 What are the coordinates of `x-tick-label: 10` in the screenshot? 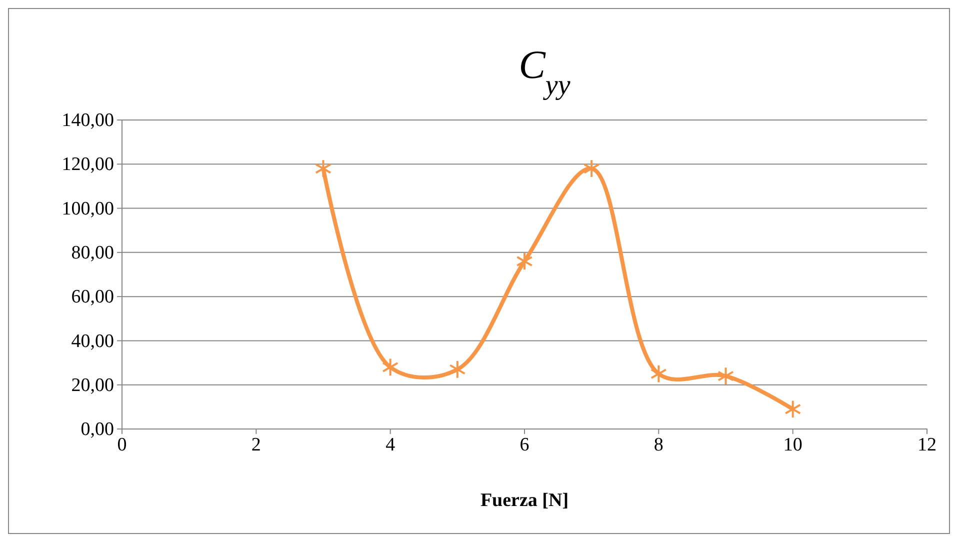 It's located at (792, 445).